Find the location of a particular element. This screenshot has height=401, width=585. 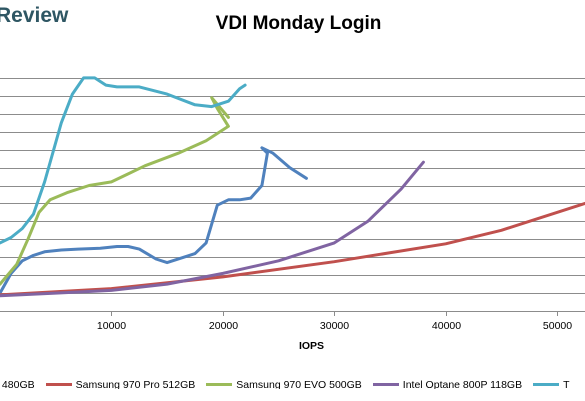

legend-label-3: Intel Optane 800P 118GB is located at coordinates (462, 384).